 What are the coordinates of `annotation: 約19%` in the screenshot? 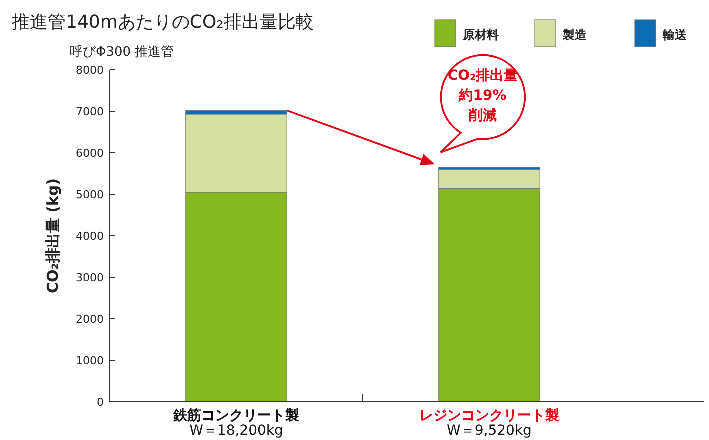 It's located at (482, 96).